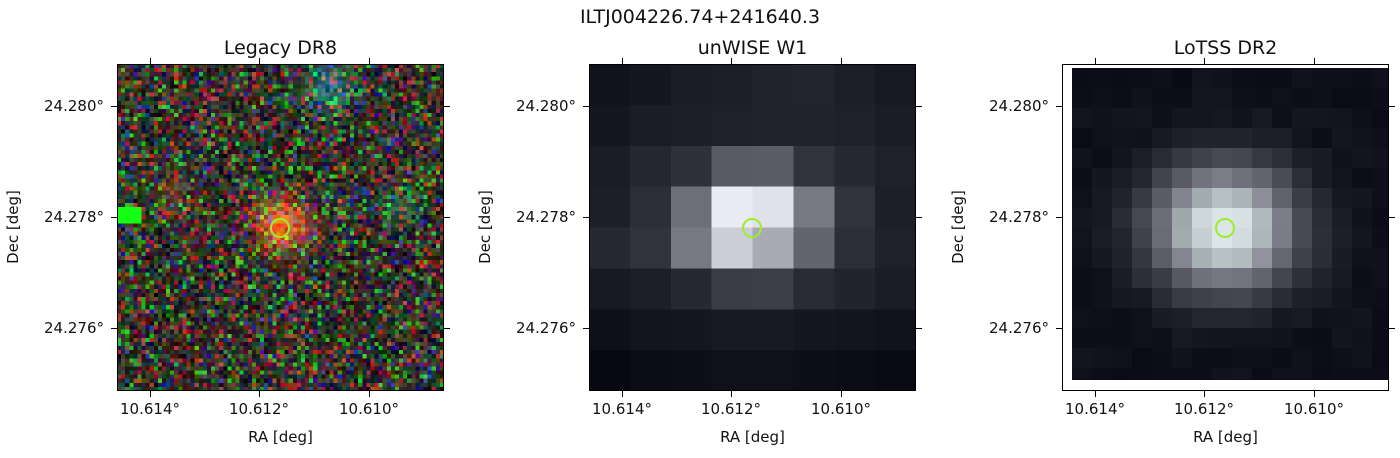 The height and width of the screenshot is (458, 1400). What do you see at coordinates (280, 48) in the screenshot?
I see `panel-title: Legacy DR8` at bounding box center [280, 48].